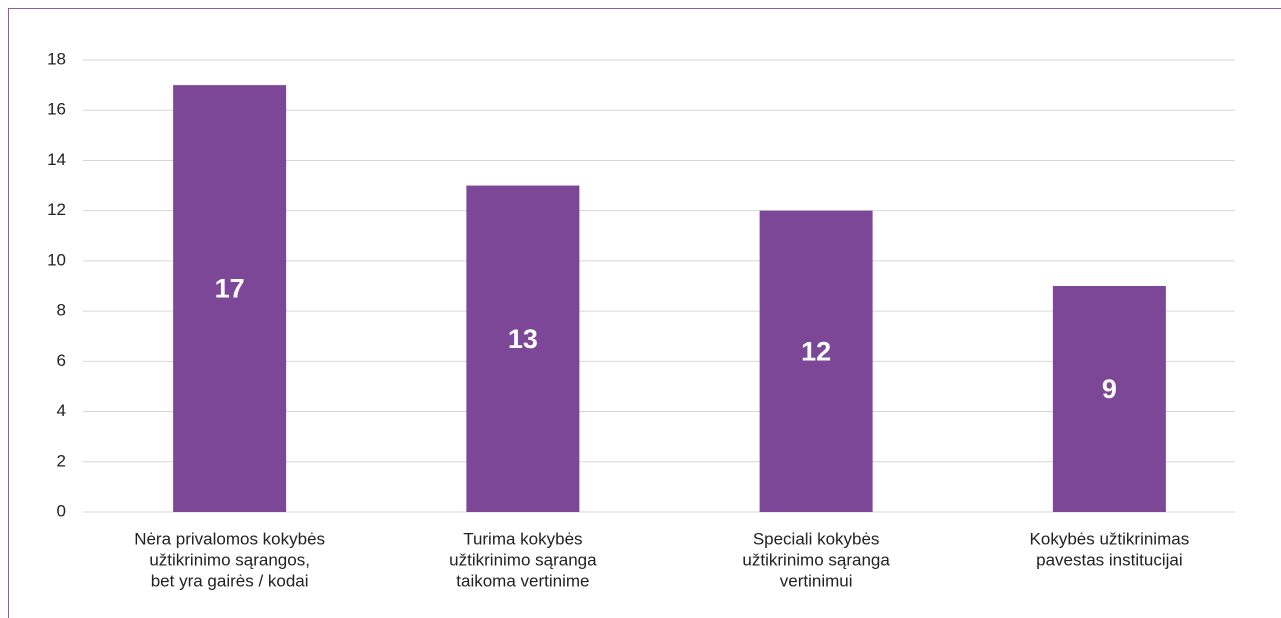 The width and height of the screenshot is (1281, 618). I want to click on x-tick-label: vertinimui, so click(816, 580).